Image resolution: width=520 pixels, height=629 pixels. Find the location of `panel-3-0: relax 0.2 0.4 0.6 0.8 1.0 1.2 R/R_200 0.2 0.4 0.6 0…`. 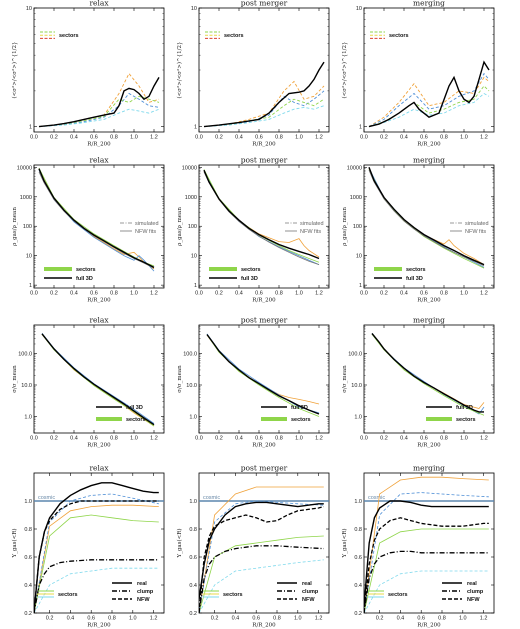

panel-3-0: relax 0.2 0.4 0.6 0.8 1.0 1.2 R/R_200 0.2 0.4 0.6 0… is located at coordinates (88, 546).